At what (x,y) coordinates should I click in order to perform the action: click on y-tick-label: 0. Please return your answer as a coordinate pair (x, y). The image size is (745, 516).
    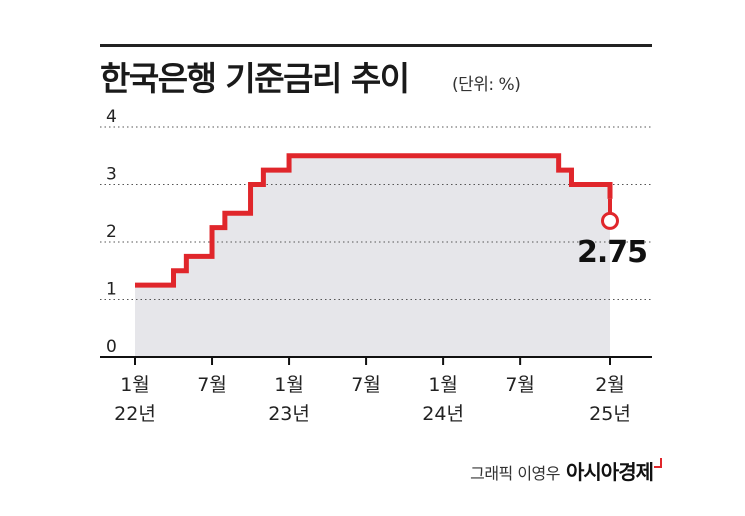
    Looking at the image, I should click on (111, 347).